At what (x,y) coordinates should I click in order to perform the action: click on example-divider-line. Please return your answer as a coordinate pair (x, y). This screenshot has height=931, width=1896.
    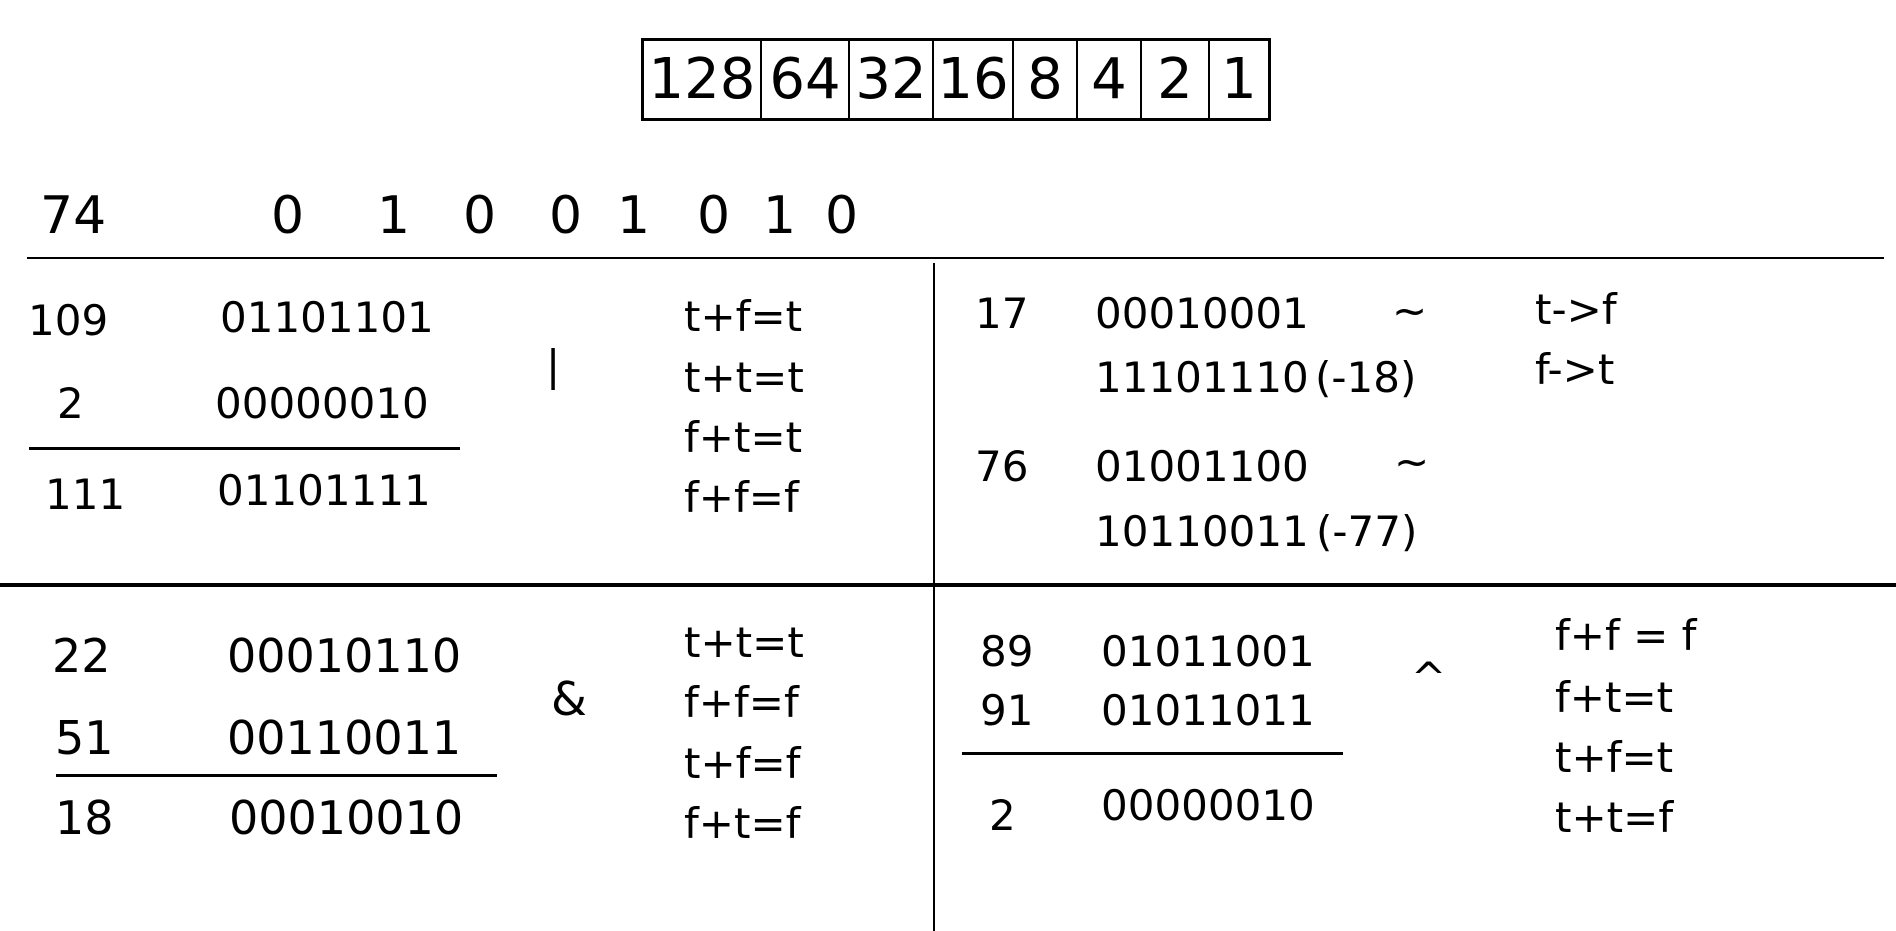
    Looking at the image, I should click on (955, 258).